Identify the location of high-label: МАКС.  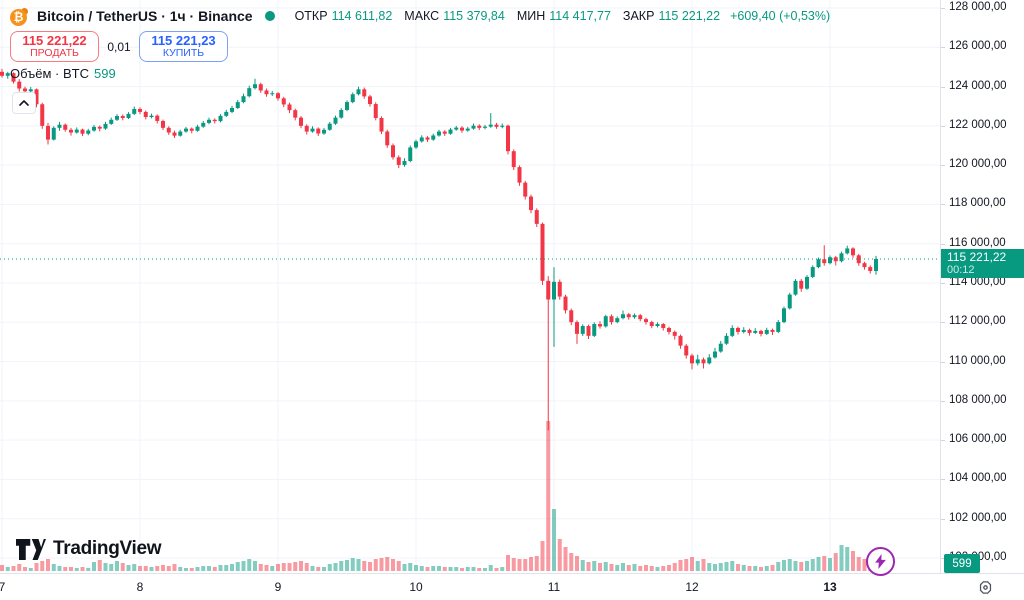
(422, 16).